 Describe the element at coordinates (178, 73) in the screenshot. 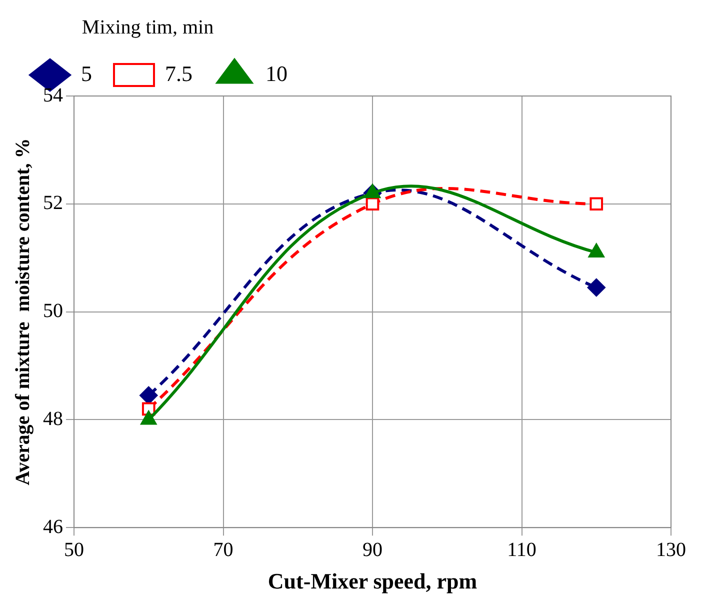

I see `legend-label: 7.5` at that location.